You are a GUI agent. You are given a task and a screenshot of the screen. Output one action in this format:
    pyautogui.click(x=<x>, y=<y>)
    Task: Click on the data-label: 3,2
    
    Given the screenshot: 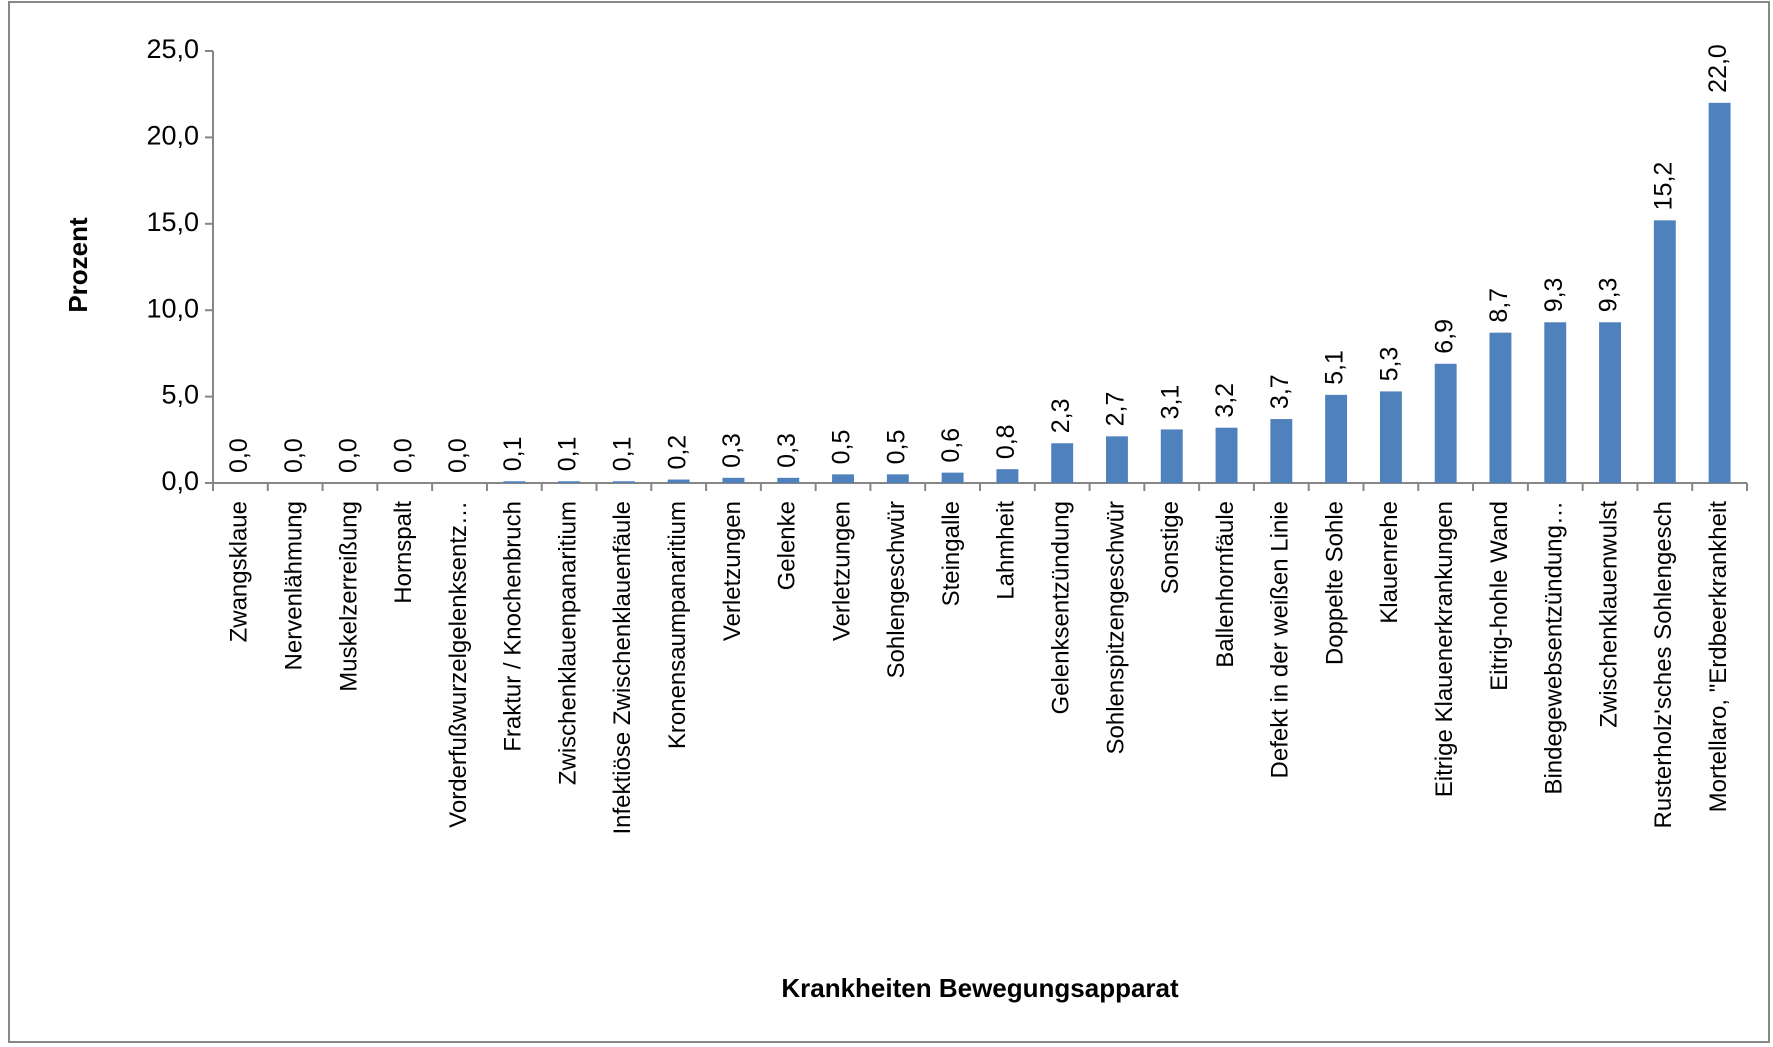 What is the action you would take?
    pyautogui.click(x=1225, y=400)
    